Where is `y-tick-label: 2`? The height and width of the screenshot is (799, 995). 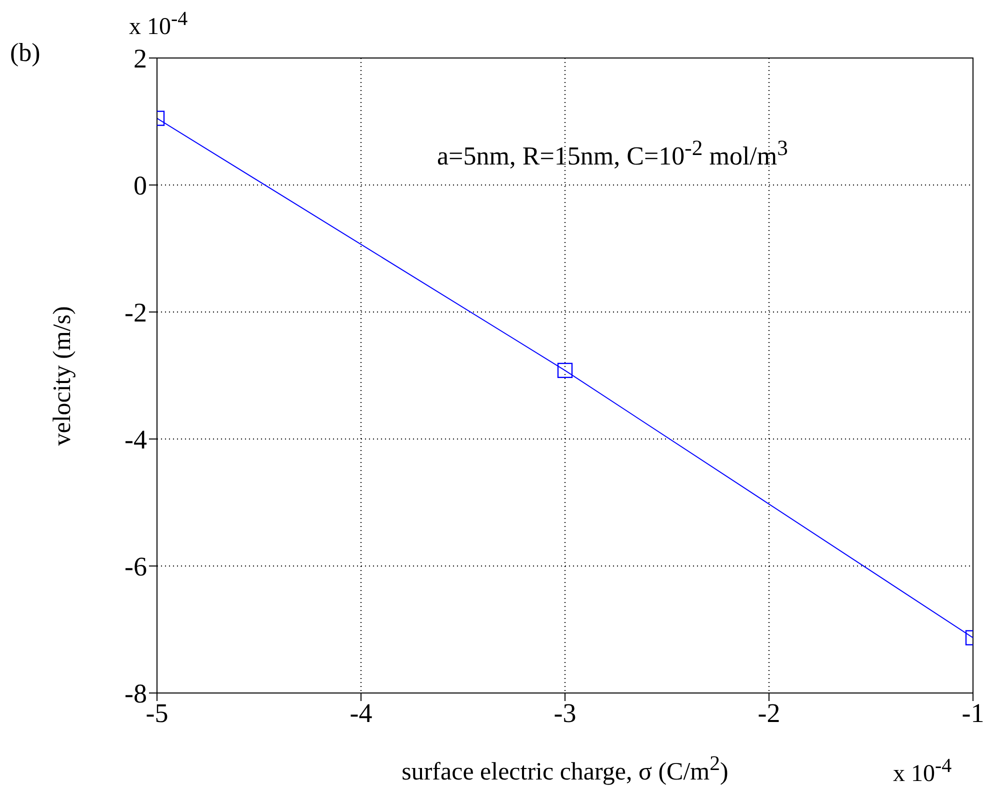 y-tick-label: 2 is located at coordinates (140, 59).